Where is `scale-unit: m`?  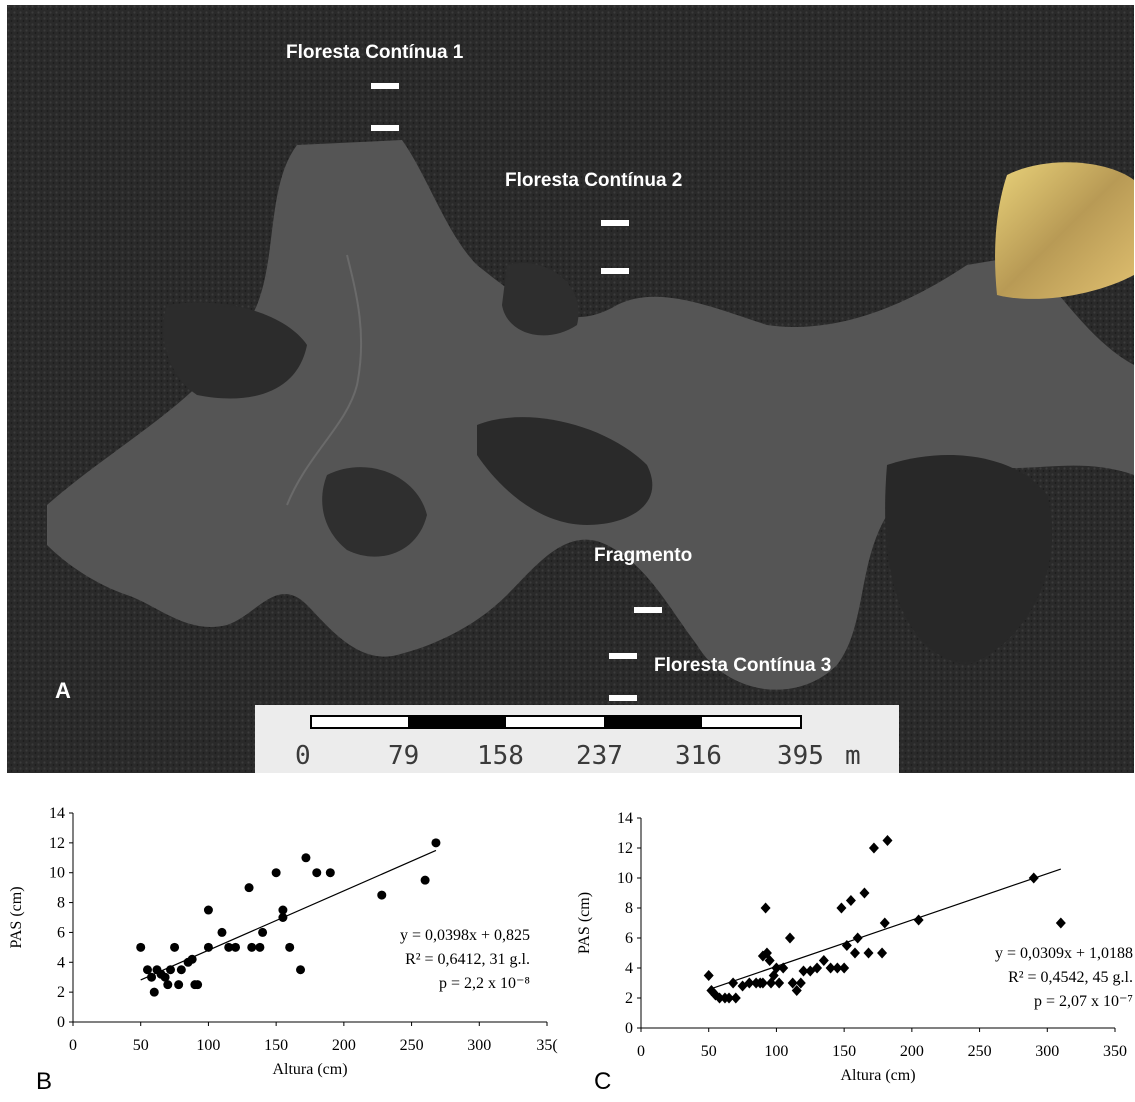 scale-unit: m is located at coordinates (853, 756).